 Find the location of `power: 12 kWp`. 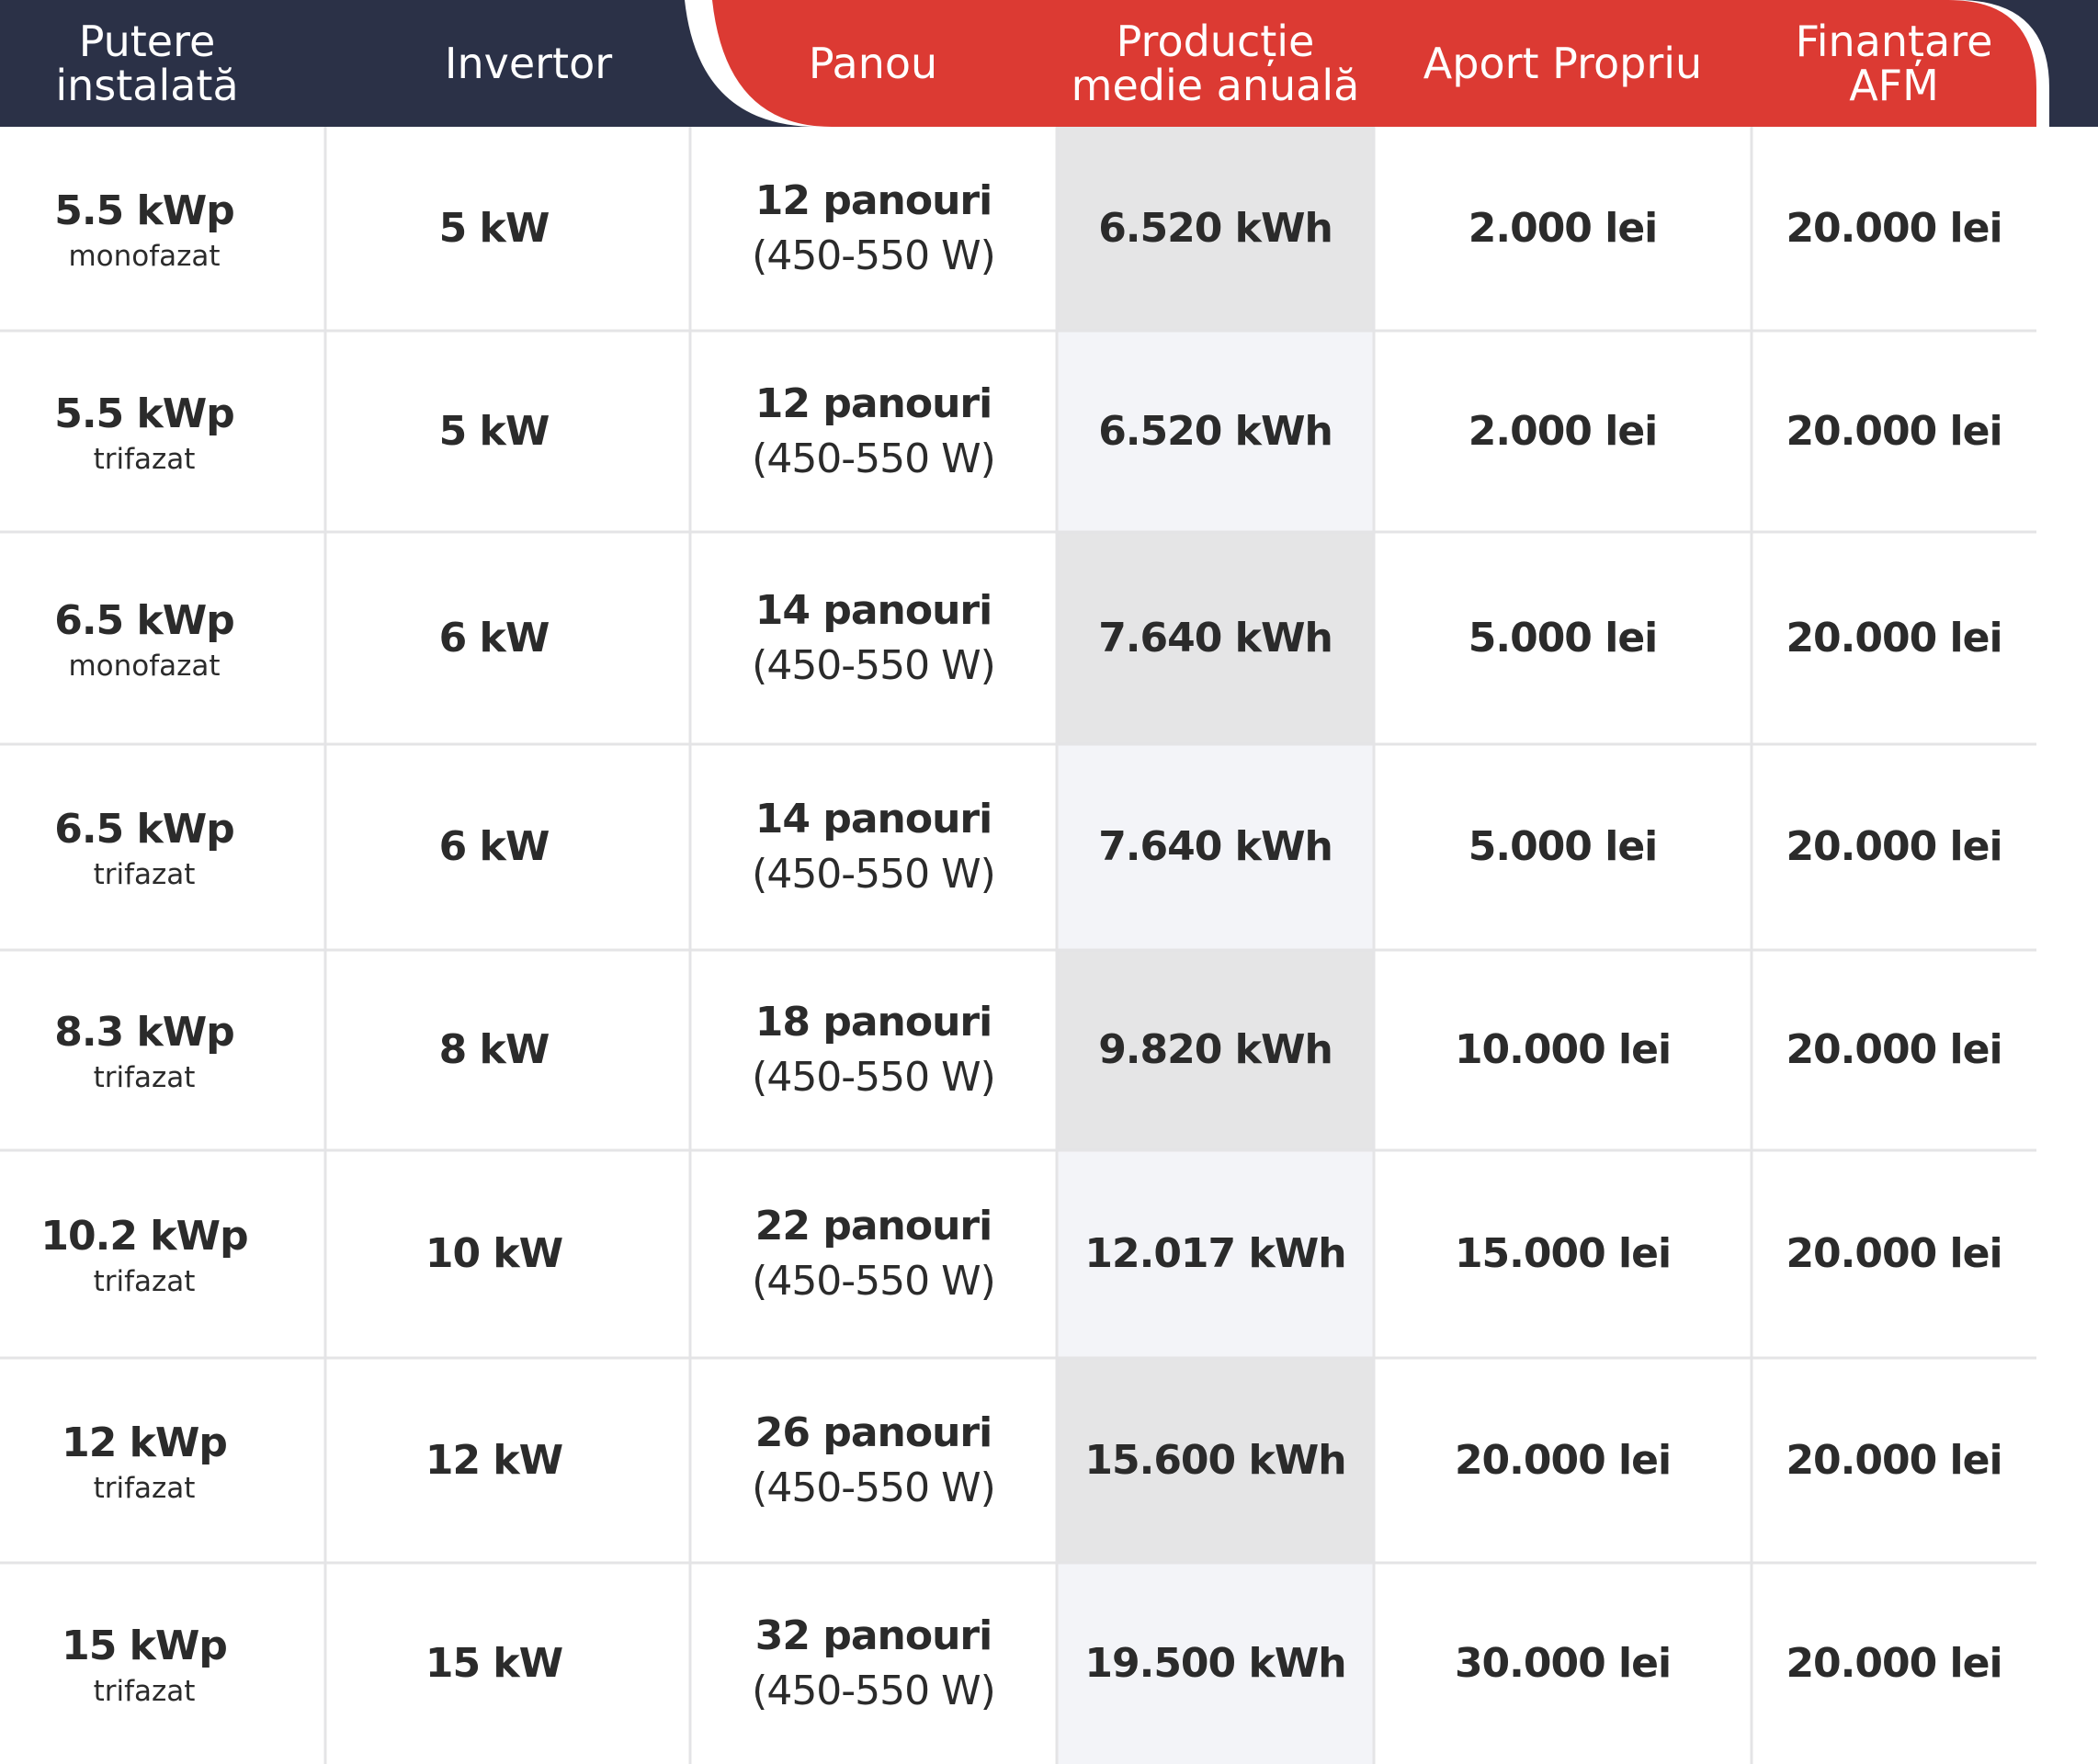

power: 12 kWp is located at coordinates (145, 1443).